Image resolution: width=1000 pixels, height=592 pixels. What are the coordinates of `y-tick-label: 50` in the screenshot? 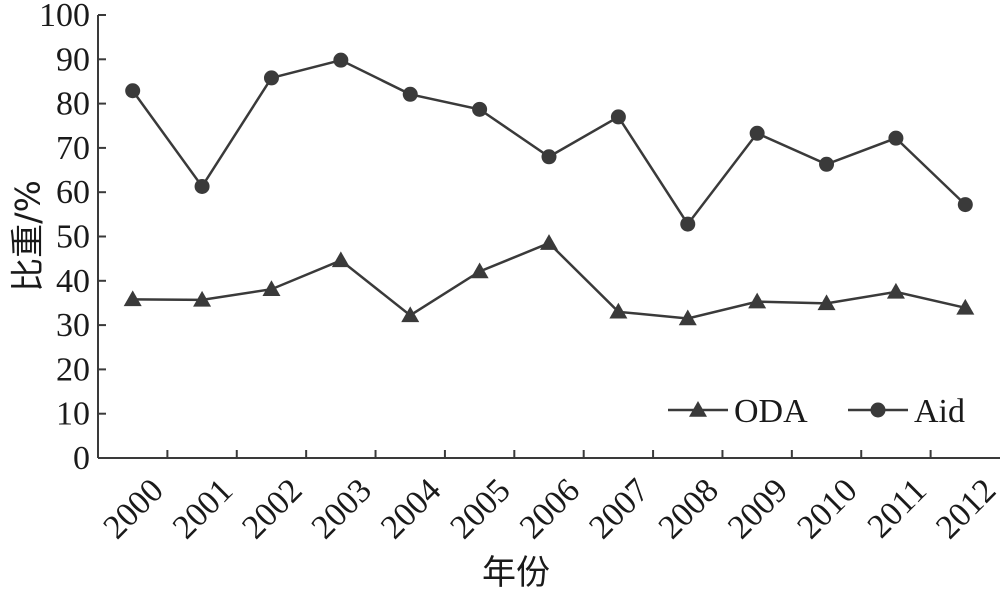 It's located at (73, 237).